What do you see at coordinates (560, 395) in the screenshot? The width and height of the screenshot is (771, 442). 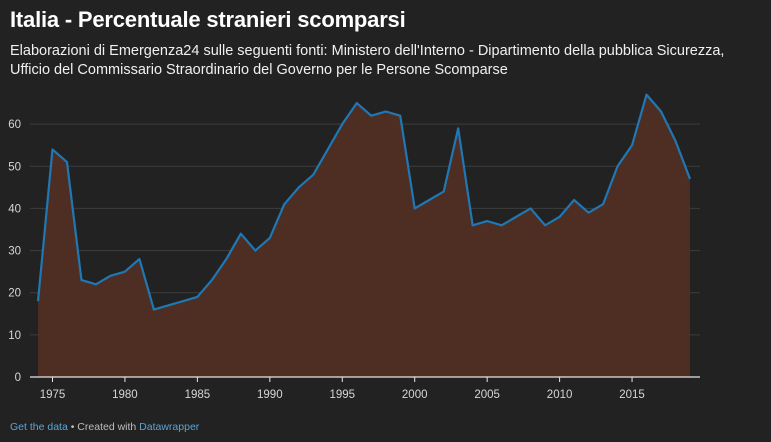 I see `x-tick-label-2010: 2010` at bounding box center [560, 395].